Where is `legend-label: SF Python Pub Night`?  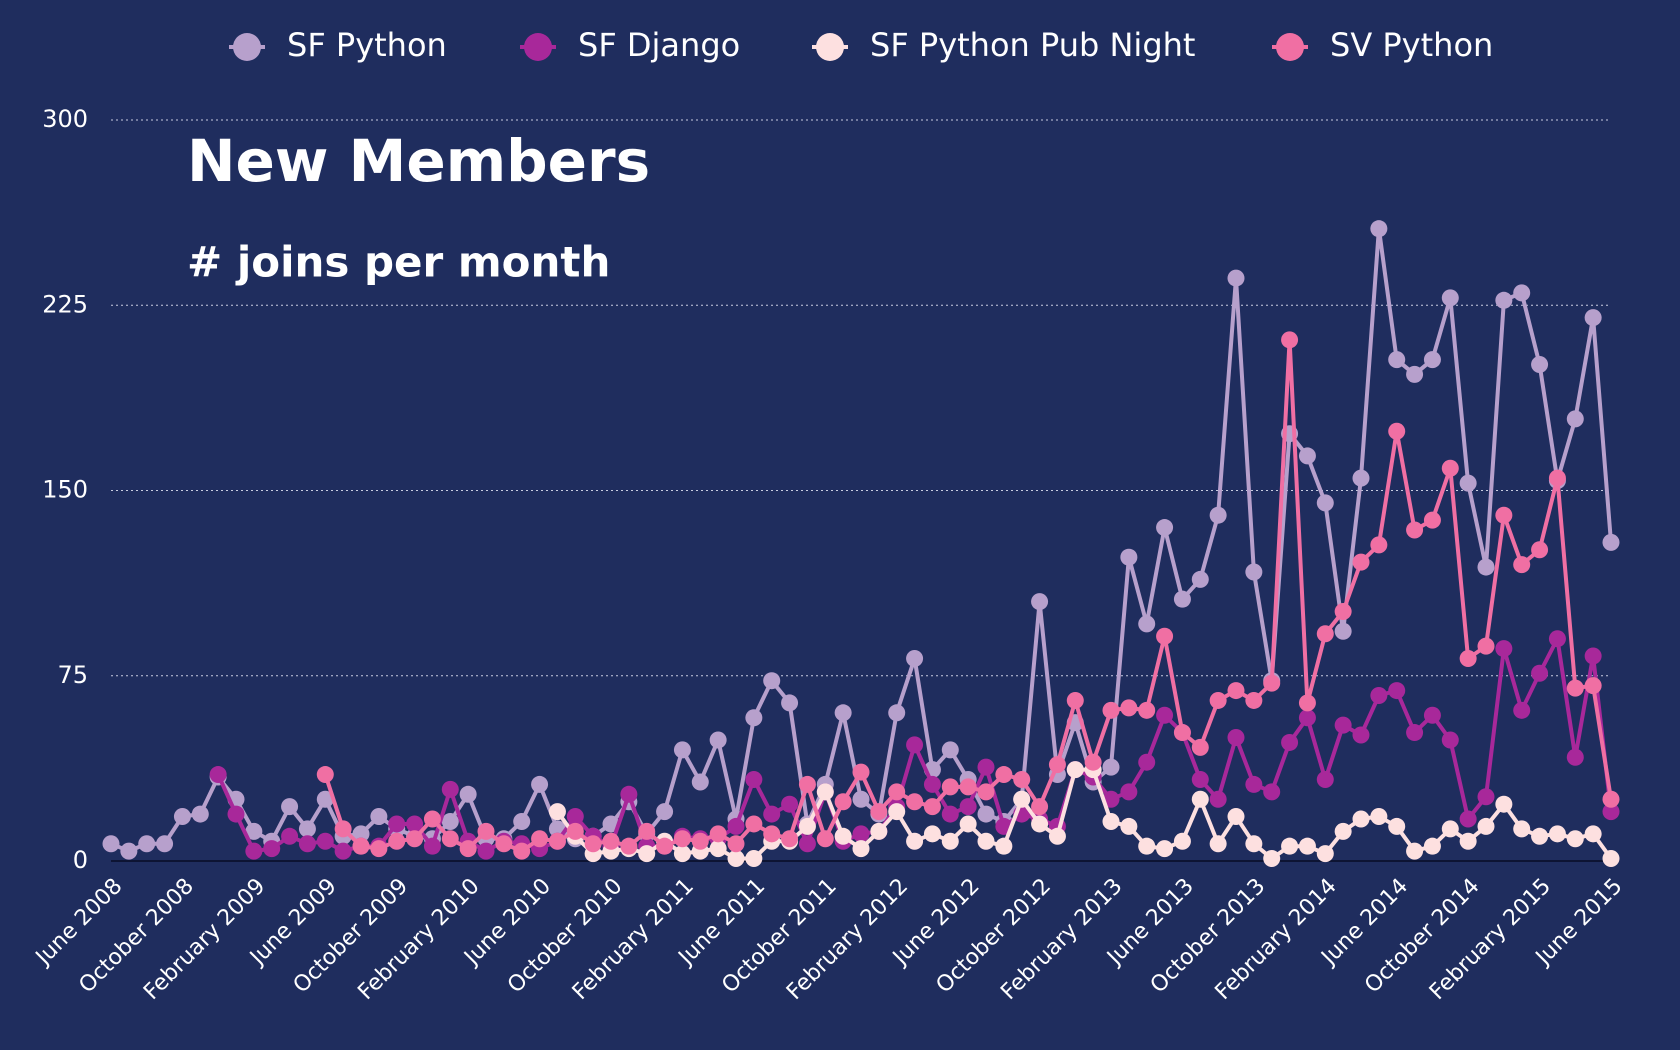
legend-label: SF Python Pub Night is located at coordinates (1032, 45).